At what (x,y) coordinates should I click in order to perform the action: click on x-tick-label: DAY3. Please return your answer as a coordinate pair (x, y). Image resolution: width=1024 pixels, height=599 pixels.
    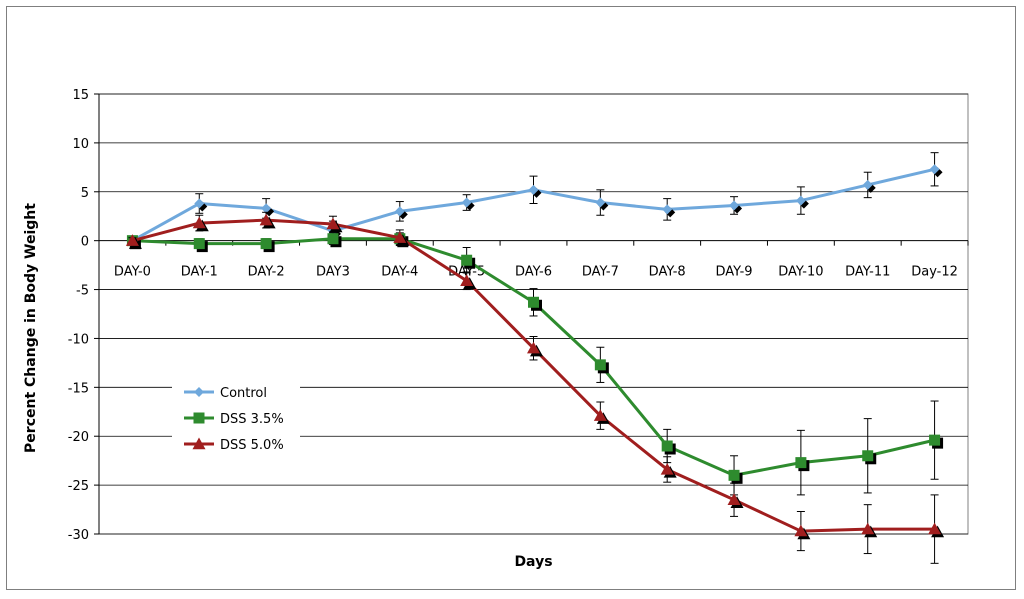
    Looking at the image, I should click on (333, 272).